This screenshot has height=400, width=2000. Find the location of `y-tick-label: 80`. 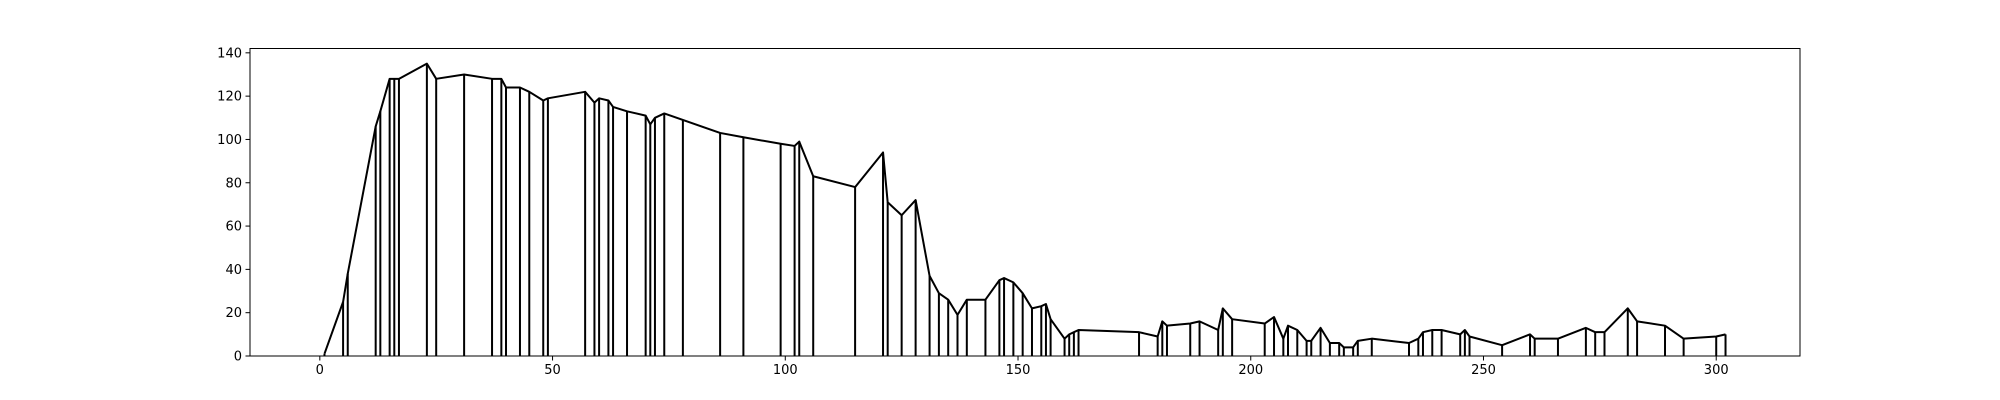

y-tick-label: 80 is located at coordinates (233, 183).